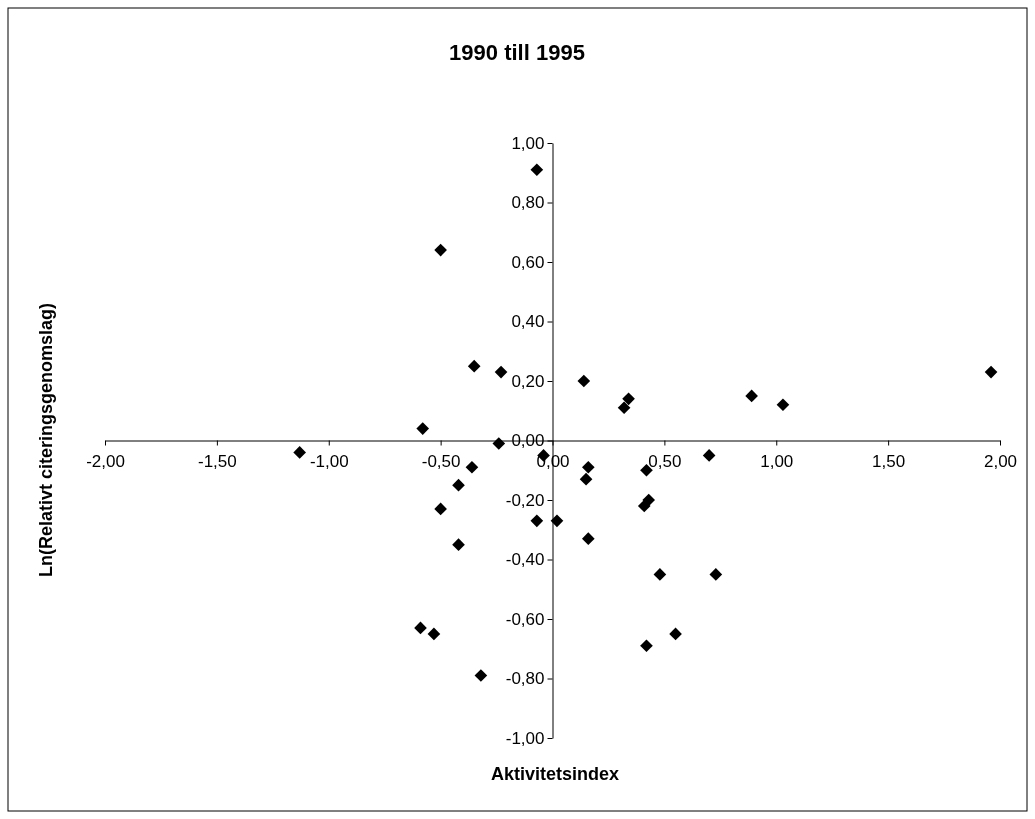 The height and width of the screenshot is (819, 1035). I want to click on x-tick-label: 1,50, so click(889, 462).